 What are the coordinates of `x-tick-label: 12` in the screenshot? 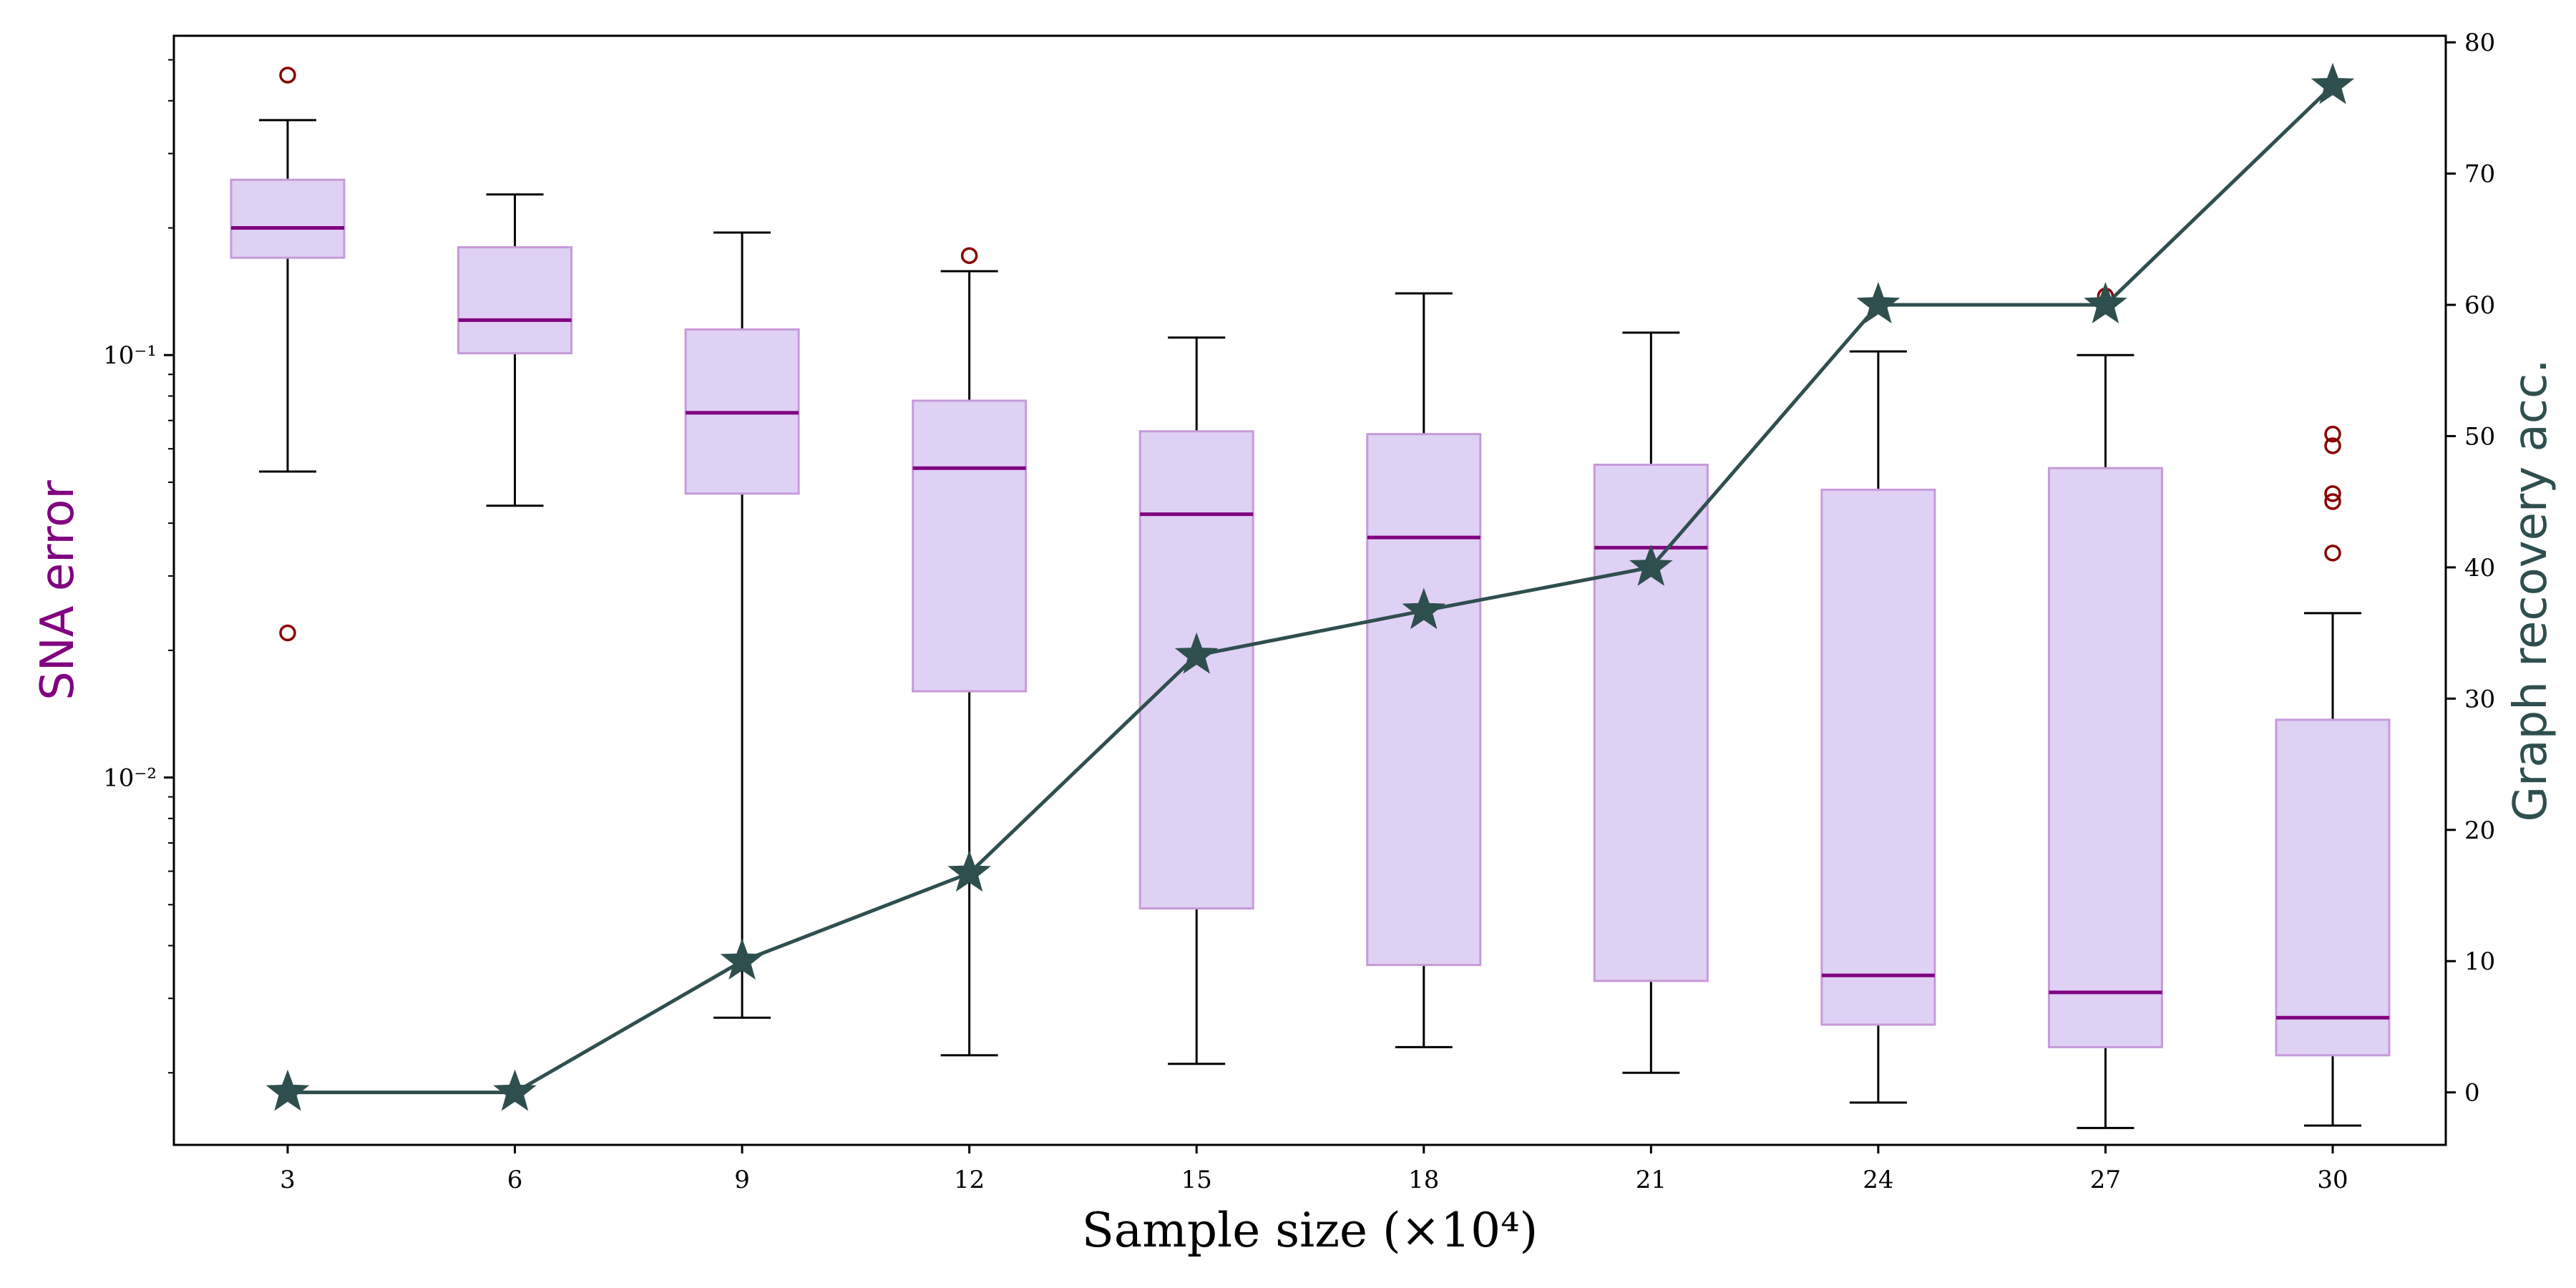 It's located at (969, 1180).